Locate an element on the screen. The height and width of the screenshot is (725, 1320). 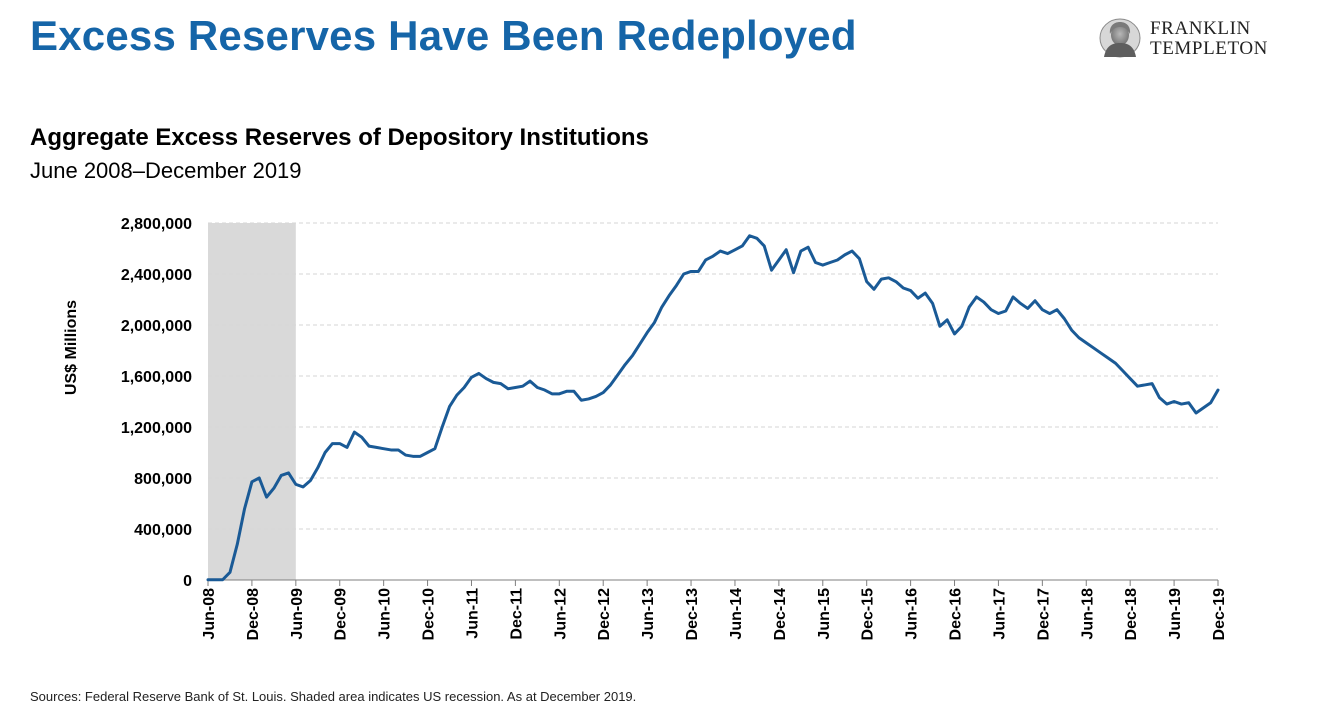
x-tick-label: Jun-09 is located at coordinates (297, 614).